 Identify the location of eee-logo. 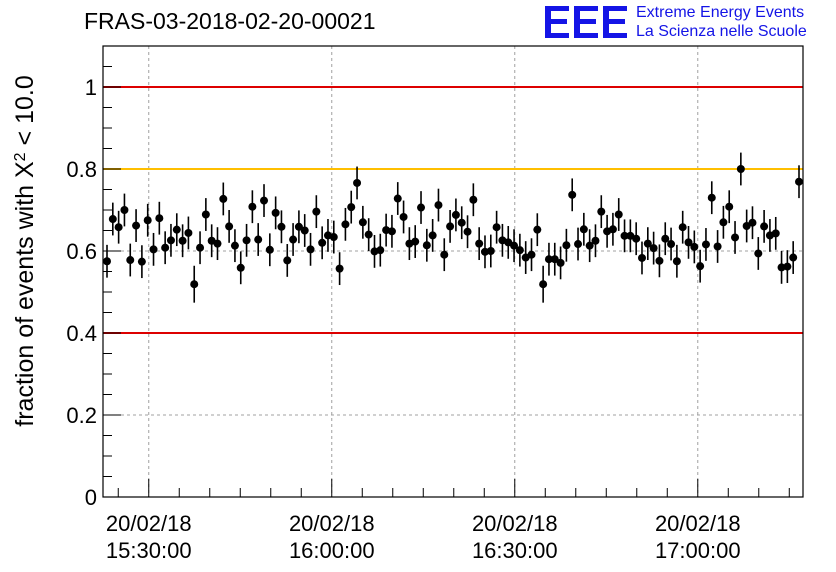
(586, 22).